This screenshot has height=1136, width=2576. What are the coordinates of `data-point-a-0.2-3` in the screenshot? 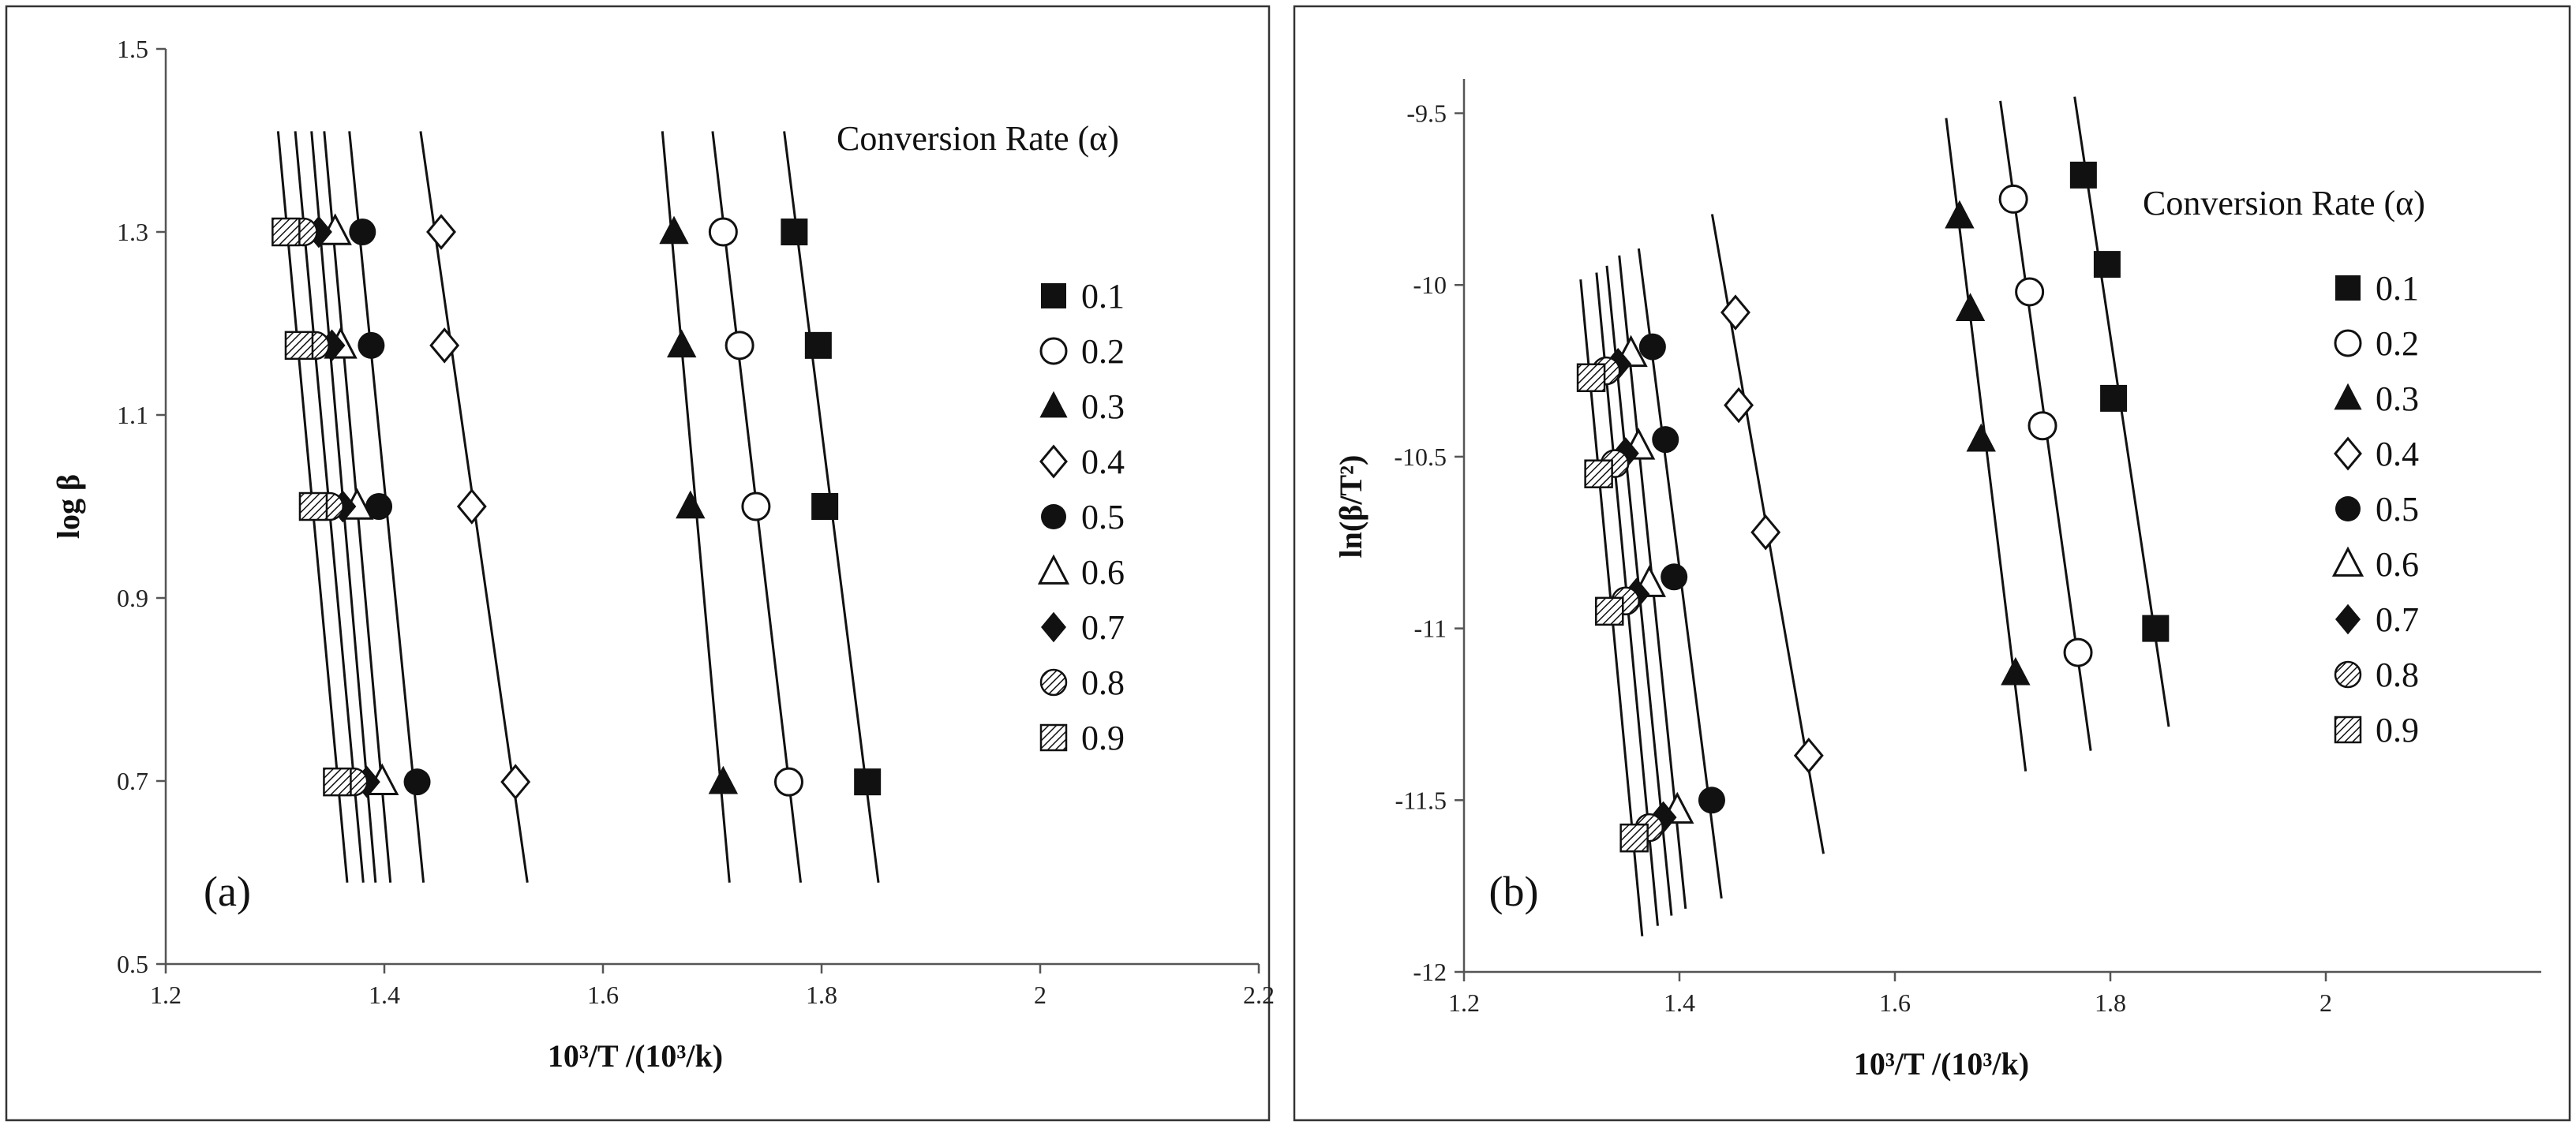 It's located at (788, 782).